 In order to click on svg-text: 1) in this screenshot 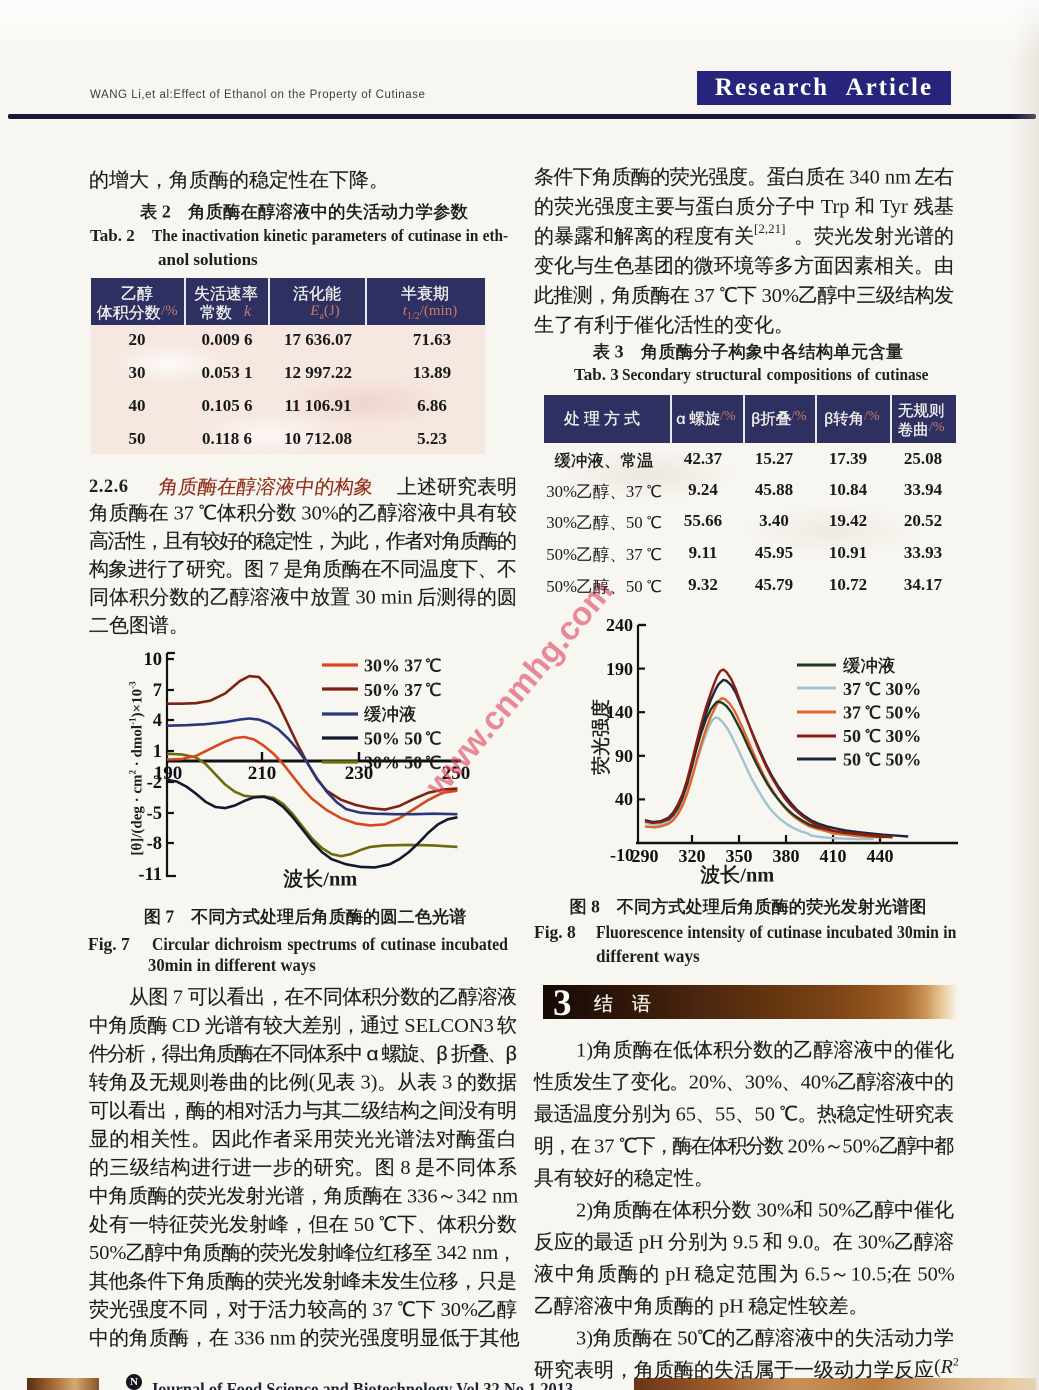, I will do `click(584, 1050)`.